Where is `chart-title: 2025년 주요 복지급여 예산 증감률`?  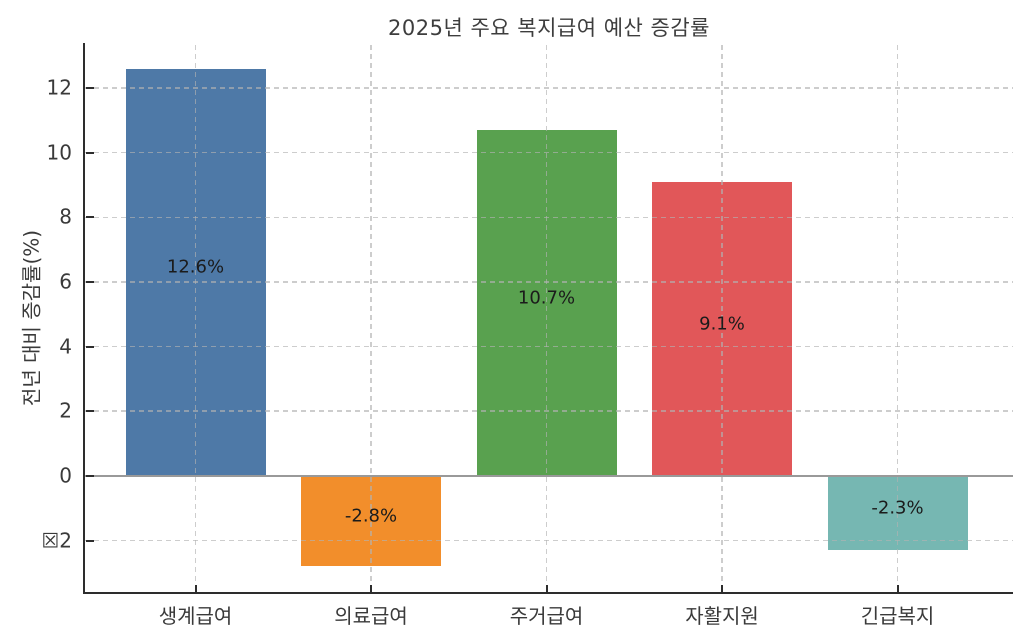
chart-title: 2025년 주요 복지급여 예산 증감률 is located at coordinates (549, 28).